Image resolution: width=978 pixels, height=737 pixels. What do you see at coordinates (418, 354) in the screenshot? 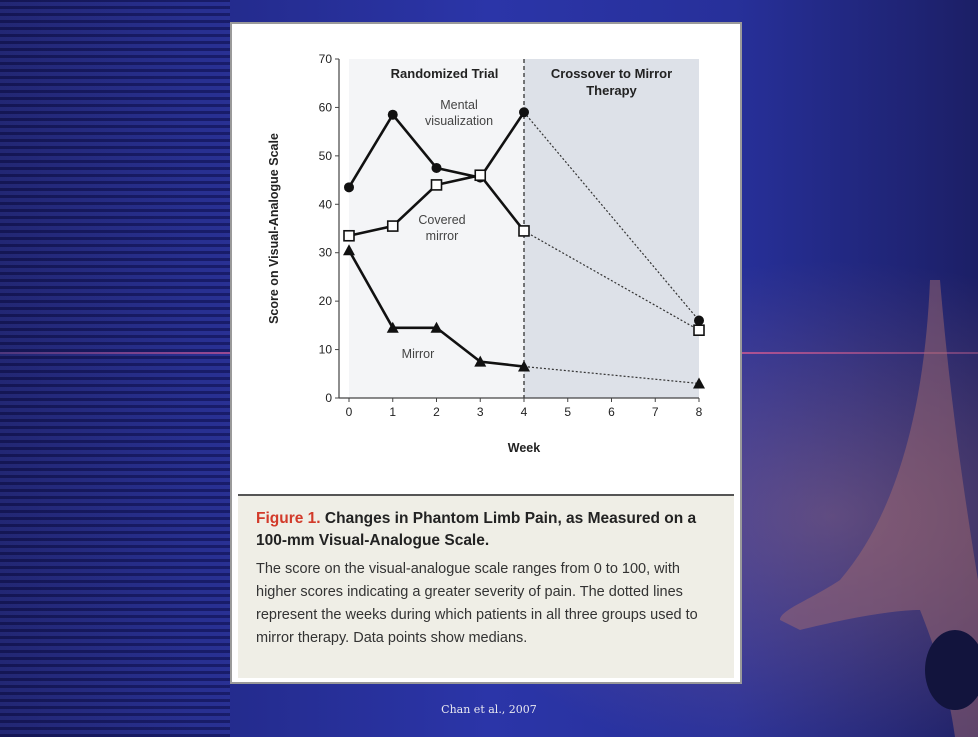
I see `annotation-mirror: Mirror` at bounding box center [418, 354].